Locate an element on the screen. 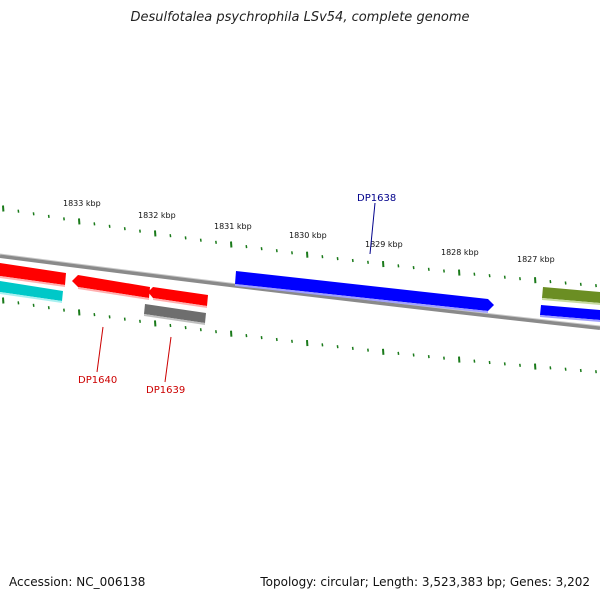 This screenshot has height=600, width=600. inner-scale-ticks is located at coordinates (299, 335).